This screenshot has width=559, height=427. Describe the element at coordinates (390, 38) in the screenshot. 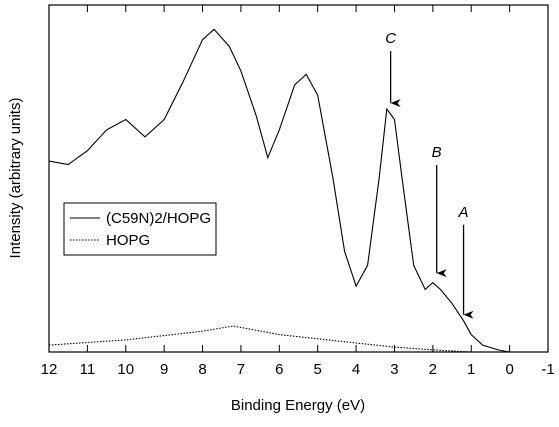

I see `annotation-label: C` at that location.